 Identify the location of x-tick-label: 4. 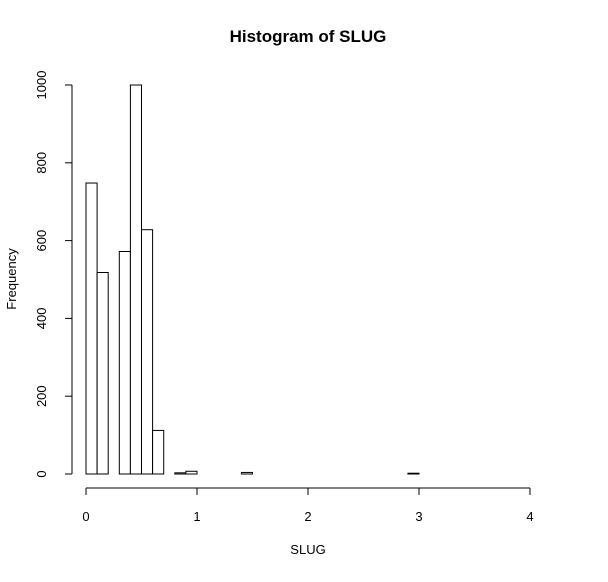
(529, 516).